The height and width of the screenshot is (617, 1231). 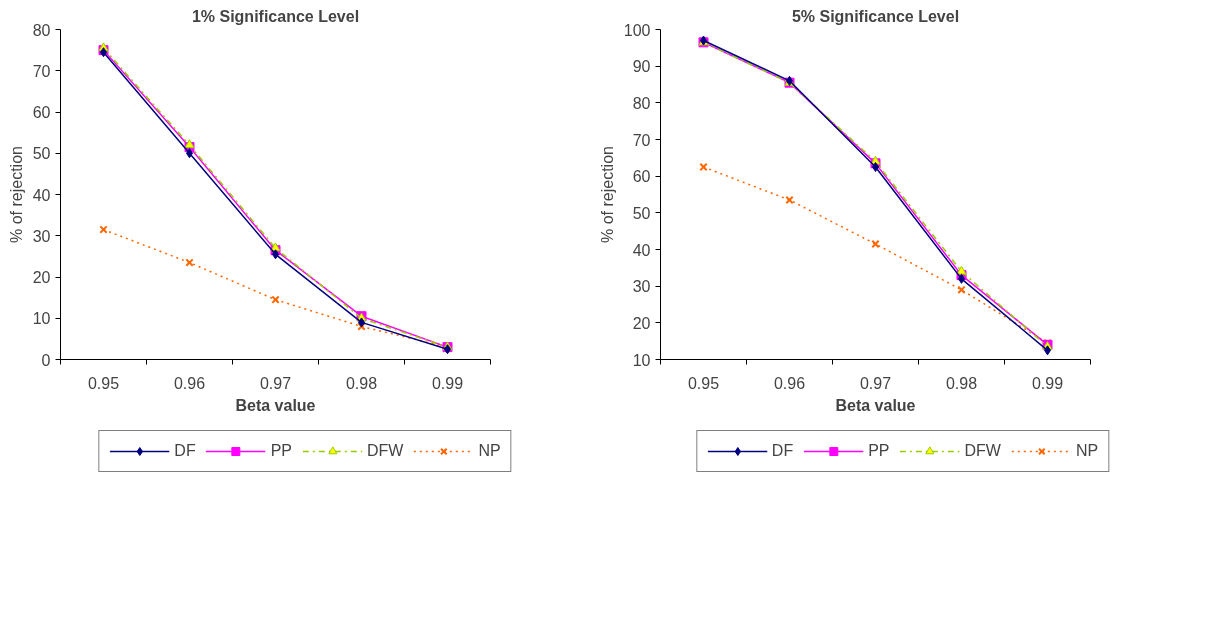 What do you see at coordinates (641, 67) in the screenshot?
I see `y-tick-label: 90` at bounding box center [641, 67].